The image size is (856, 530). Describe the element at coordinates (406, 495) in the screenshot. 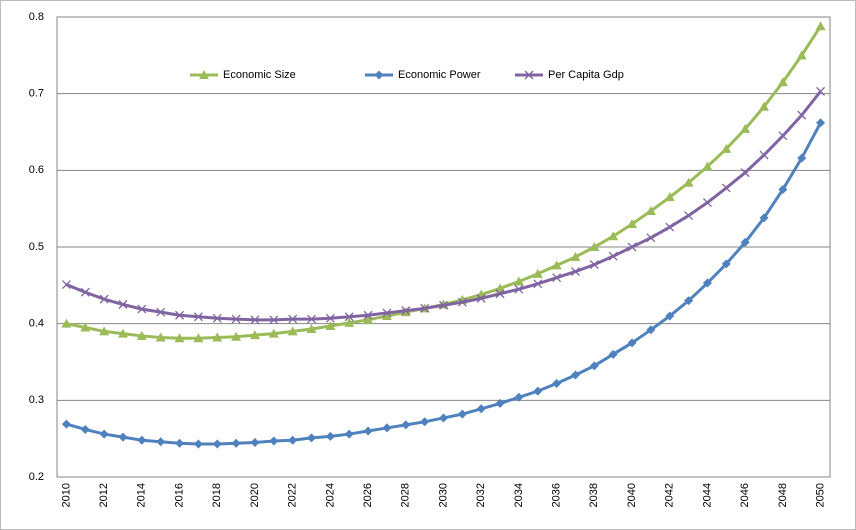

I see `x-tick-label: 2028` at that location.